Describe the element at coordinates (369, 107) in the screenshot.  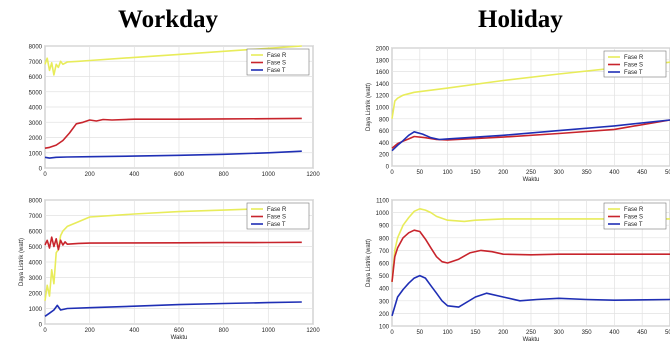
I see `y-axis-label: Daya Listrik (watt)` at that location.